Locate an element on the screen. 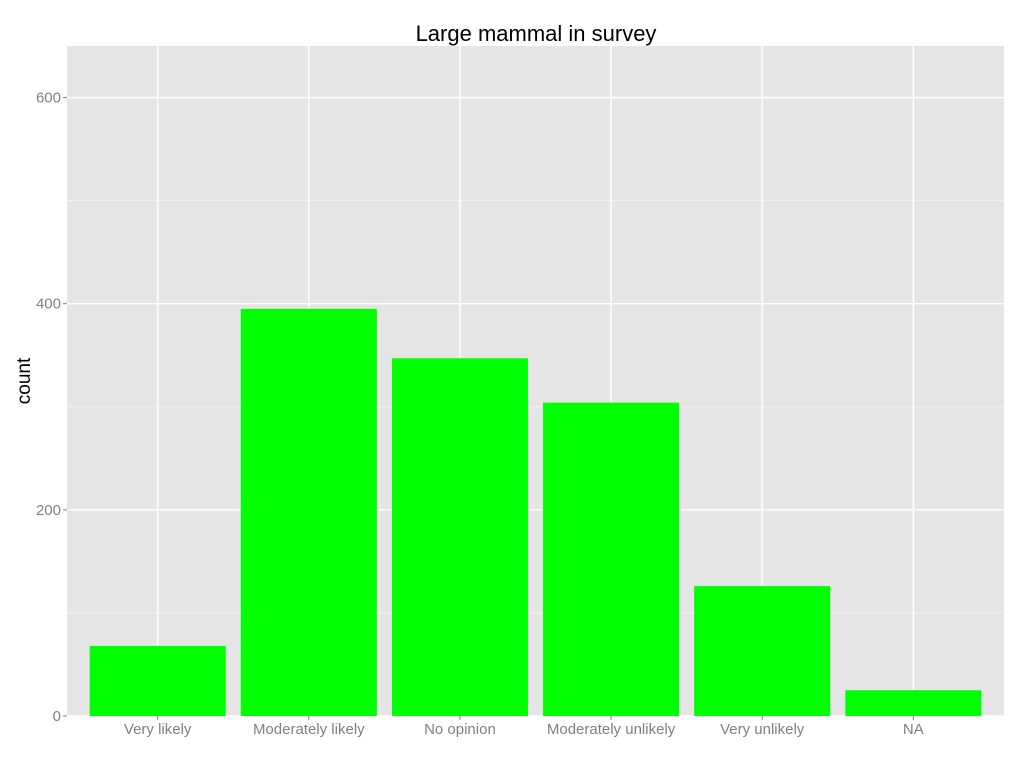 The image size is (1024, 768). y-tick-label: 200 is located at coordinates (48, 510).